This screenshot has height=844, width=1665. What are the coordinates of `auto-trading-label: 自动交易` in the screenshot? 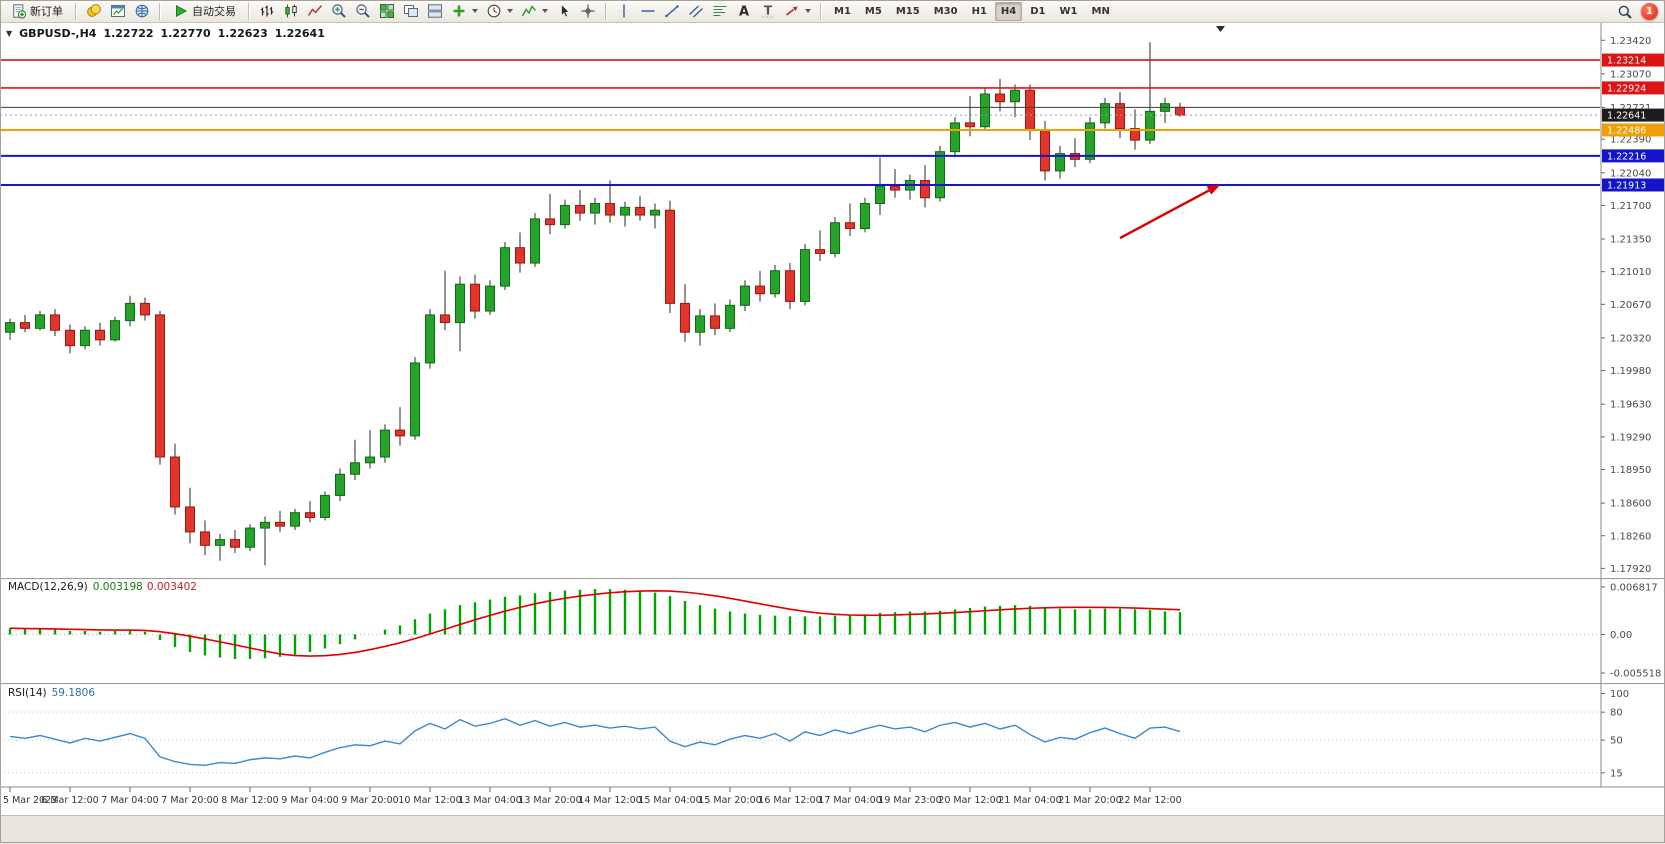 It's located at (214, 11).